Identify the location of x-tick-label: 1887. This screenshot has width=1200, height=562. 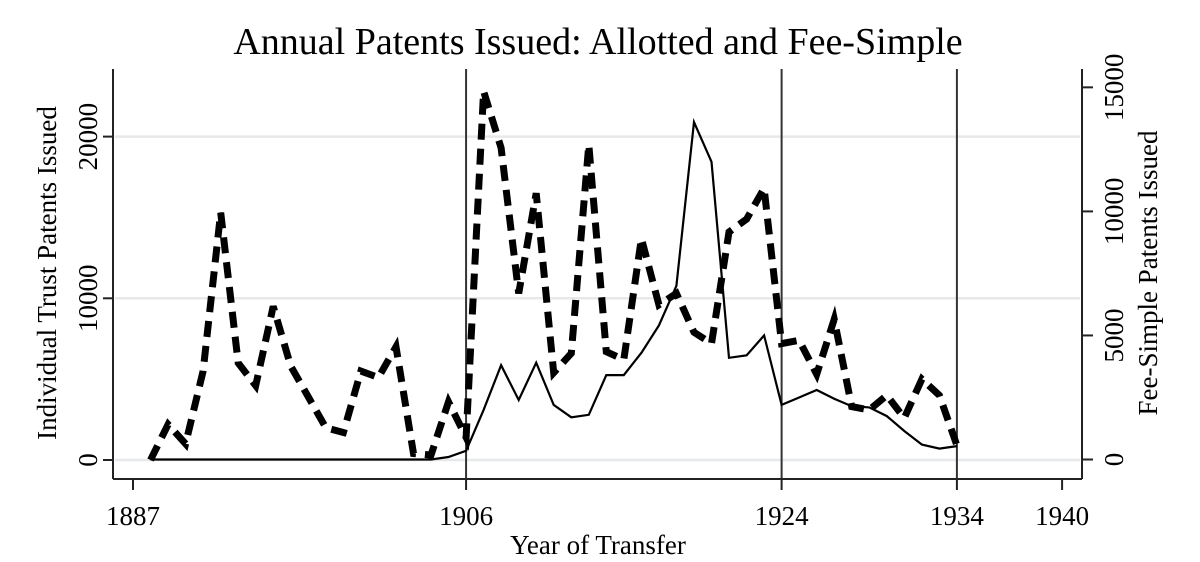
(133, 516).